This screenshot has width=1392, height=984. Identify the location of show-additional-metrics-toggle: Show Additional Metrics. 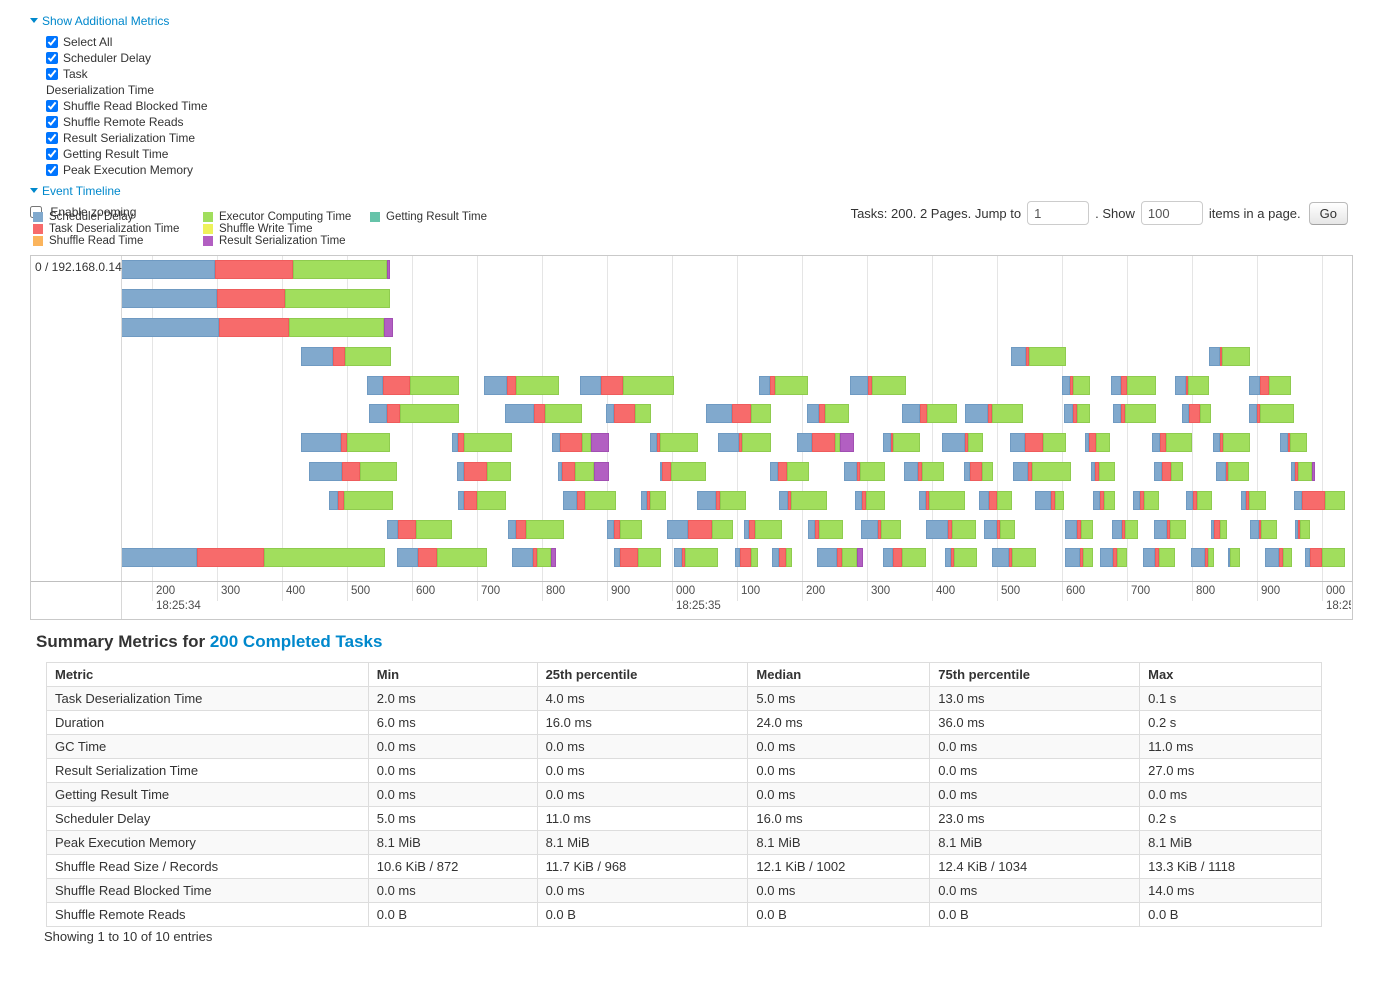
(99, 21).